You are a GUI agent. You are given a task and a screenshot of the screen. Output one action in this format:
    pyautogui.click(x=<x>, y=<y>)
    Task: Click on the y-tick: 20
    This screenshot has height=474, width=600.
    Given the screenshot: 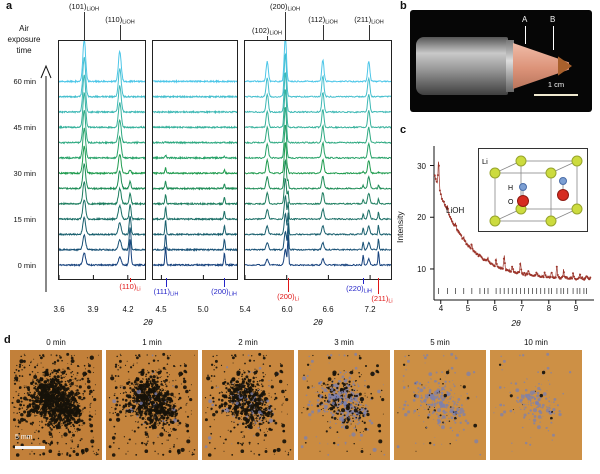 What is the action you would take?
    pyautogui.click(x=421, y=217)
    